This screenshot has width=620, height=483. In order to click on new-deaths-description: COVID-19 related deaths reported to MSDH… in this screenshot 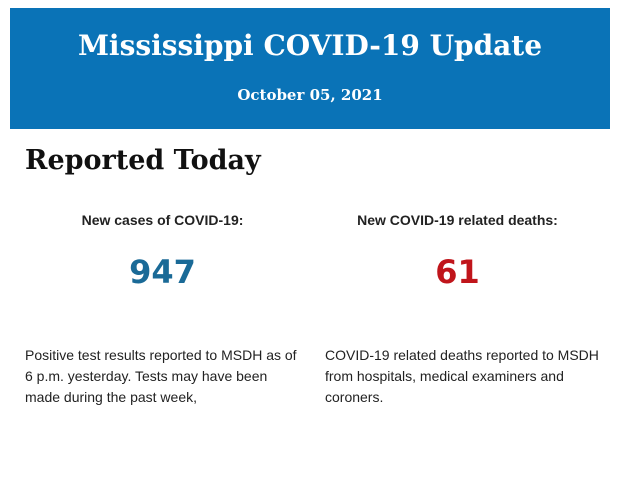, I will do `click(462, 376)`.